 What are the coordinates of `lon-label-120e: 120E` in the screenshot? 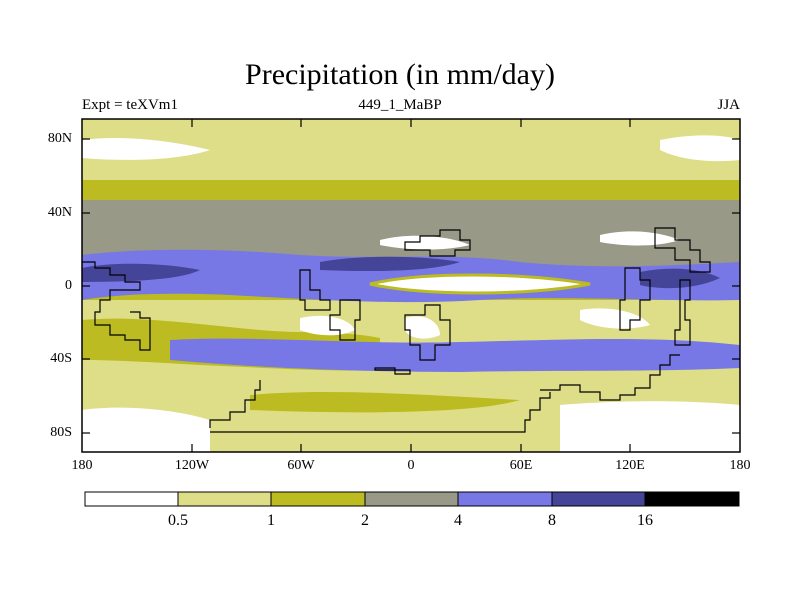 It's located at (630, 465).